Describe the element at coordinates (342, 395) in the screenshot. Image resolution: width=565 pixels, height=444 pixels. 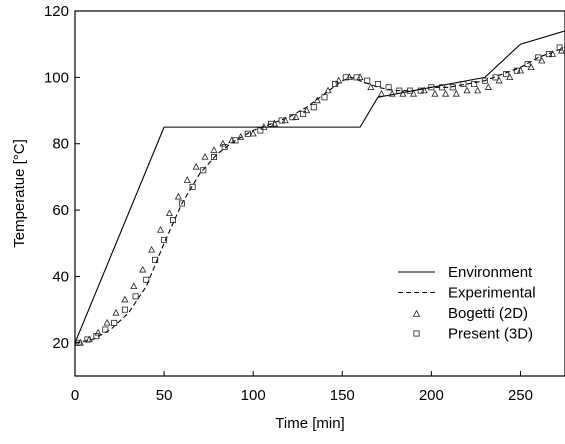
I see `x-tick-label: 150` at that location.